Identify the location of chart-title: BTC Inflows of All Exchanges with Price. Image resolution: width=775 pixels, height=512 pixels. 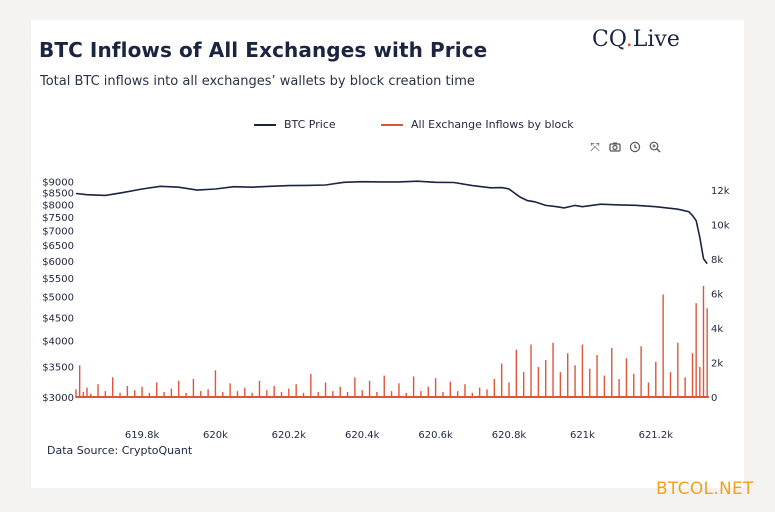
(263, 50).